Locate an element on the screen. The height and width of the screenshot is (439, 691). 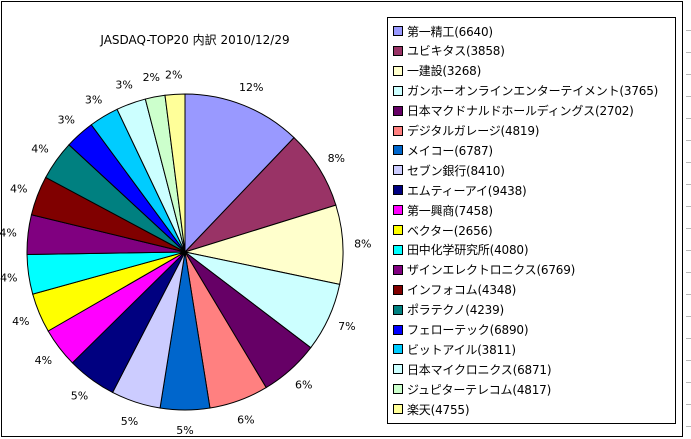
pie-label-17: 3% is located at coordinates (93, 99).